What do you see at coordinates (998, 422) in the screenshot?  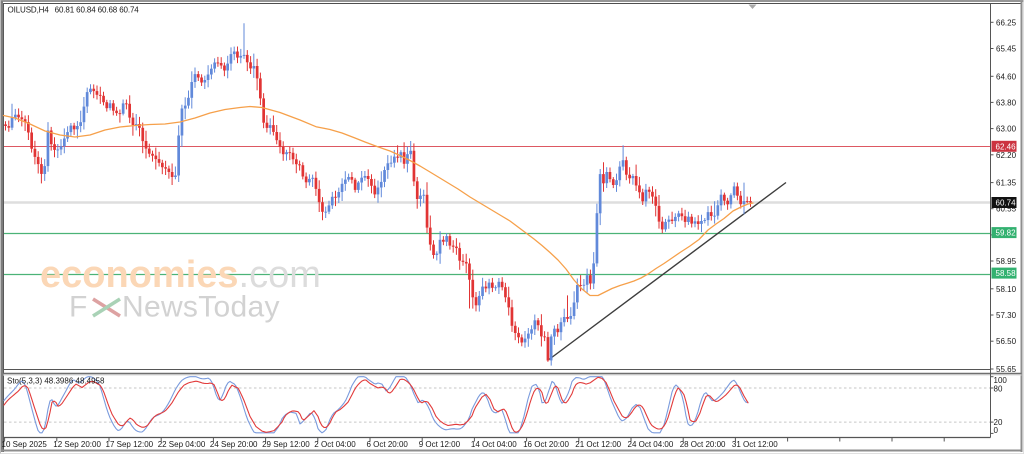 I see `svg-text: 20` at bounding box center [998, 422].